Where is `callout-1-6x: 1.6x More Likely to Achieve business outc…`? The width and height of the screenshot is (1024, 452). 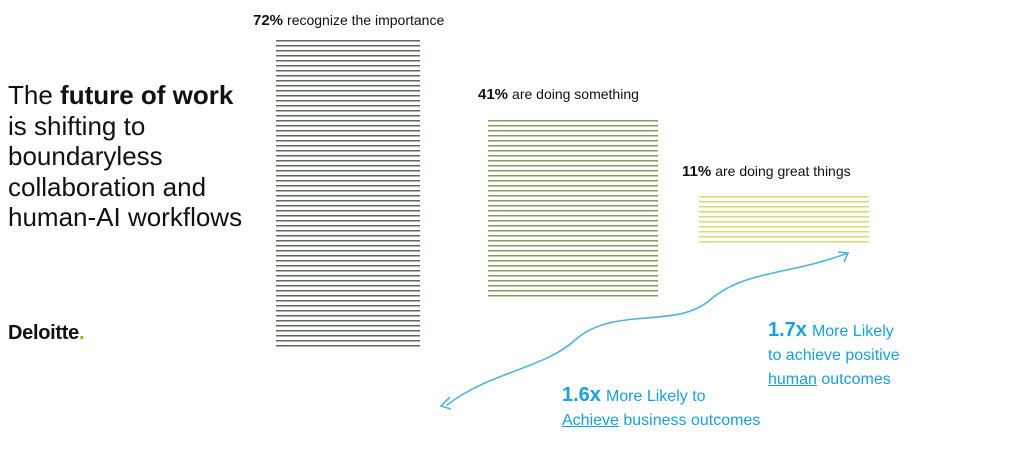 callout-1-6x: 1.6x More Likely to Achieve business outc… is located at coordinates (661, 406).